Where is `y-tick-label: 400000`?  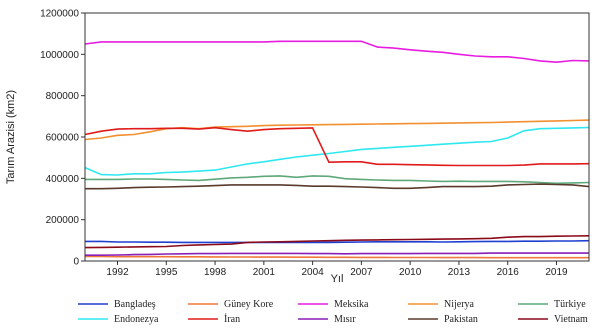
y-tick-label: 400000 is located at coordinates (63, 179).